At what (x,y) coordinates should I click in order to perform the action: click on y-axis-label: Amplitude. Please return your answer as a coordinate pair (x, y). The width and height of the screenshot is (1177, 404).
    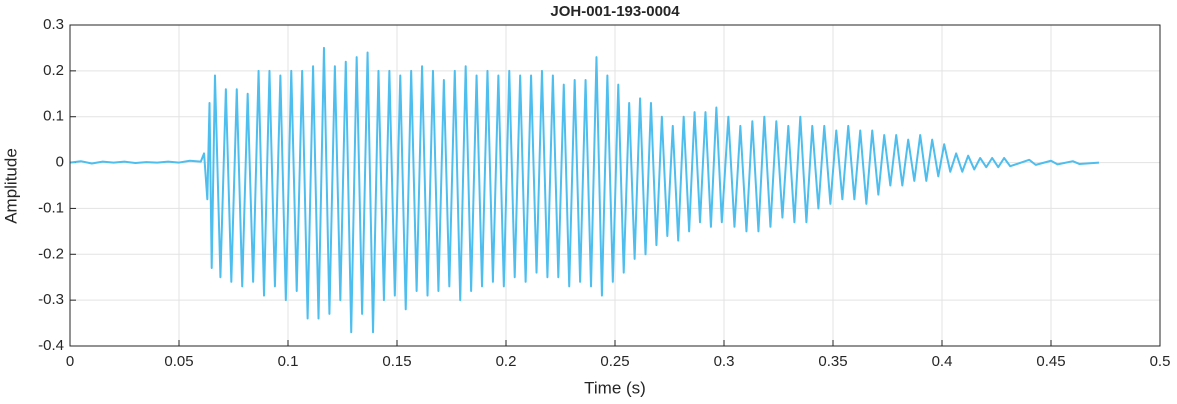
    Looking at the image, I should click on (10, 186).